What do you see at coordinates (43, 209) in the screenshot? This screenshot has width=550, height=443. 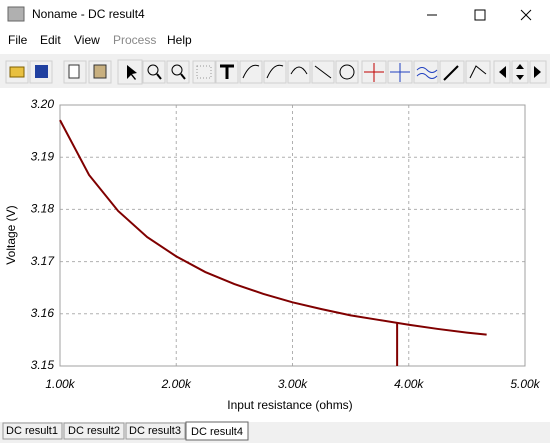 I see `y-tick-label: 3.18` at bounding box center [43, 209].